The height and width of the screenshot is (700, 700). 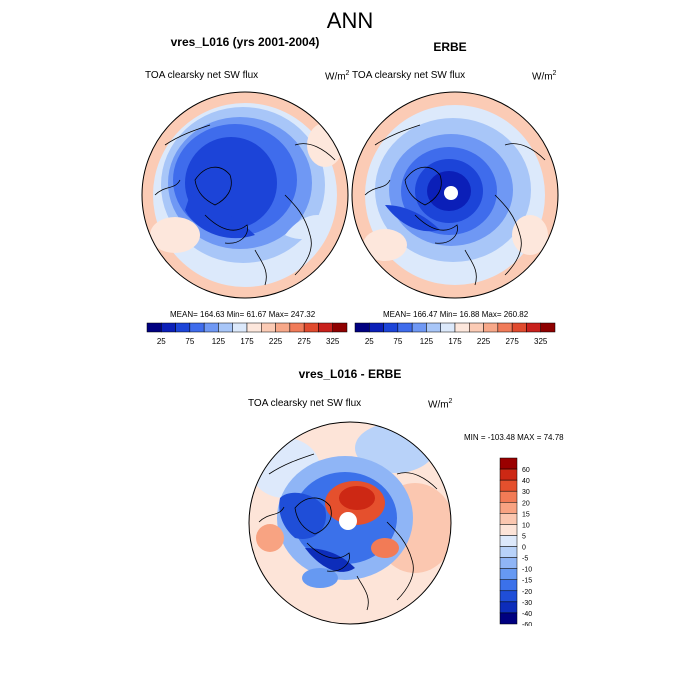 I want to click on panel2-variable-label: TOA clearsky net SW flux, so click(x=409, y=75).